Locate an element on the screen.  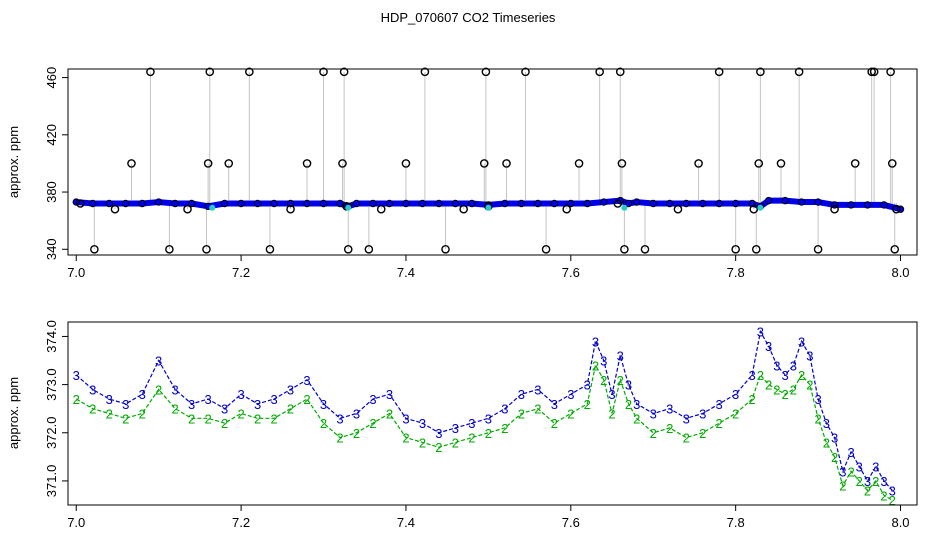
top-y-axis: 340 380 420 460 is located at coordinates (56, 163).